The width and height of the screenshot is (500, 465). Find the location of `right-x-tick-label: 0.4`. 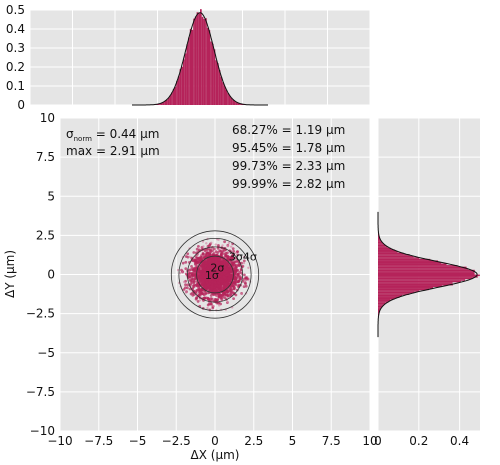

right-x-tick-label: 0.4 is located at coordinates (459, 441).